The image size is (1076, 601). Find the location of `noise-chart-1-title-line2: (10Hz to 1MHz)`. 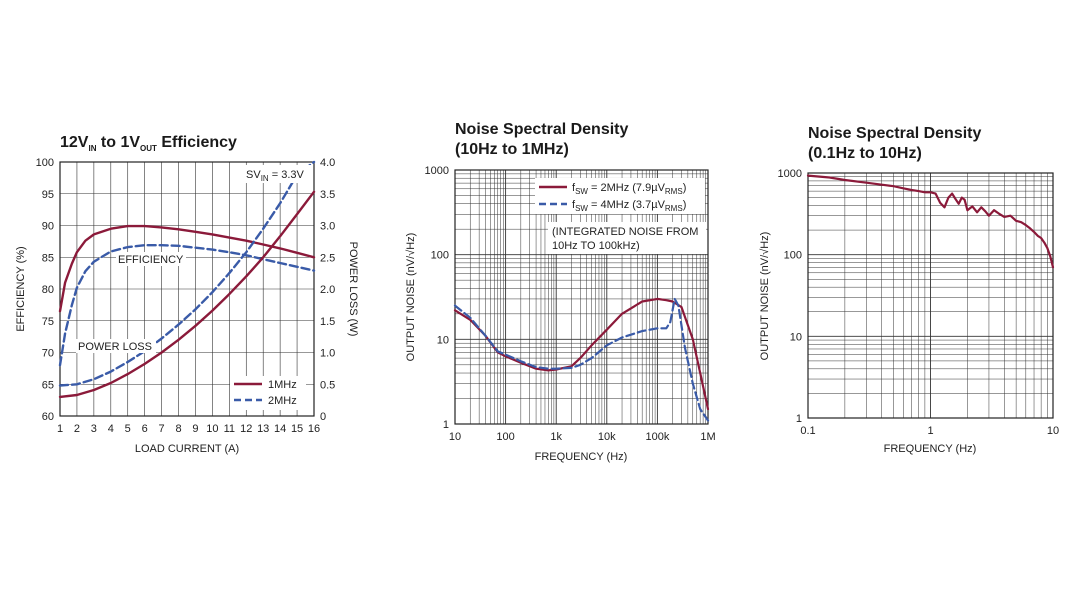

noise-chart-1-title-line2: (10Hz to 1MHz) is located at coordinates (512, 149).